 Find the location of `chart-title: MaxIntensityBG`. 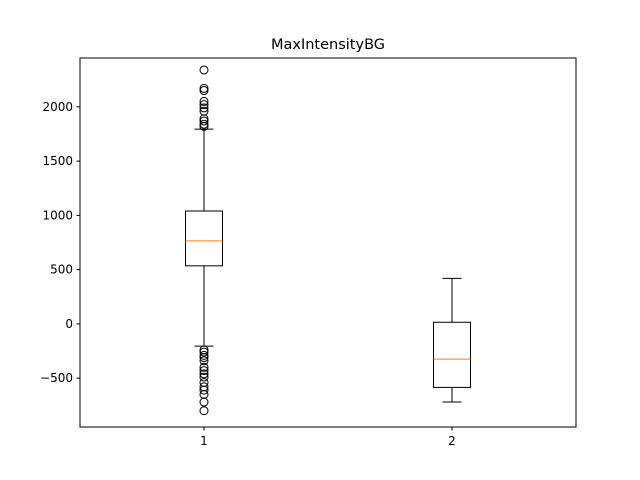

chart-title: MaxIntensityBG is located at coordinates (328, 45).